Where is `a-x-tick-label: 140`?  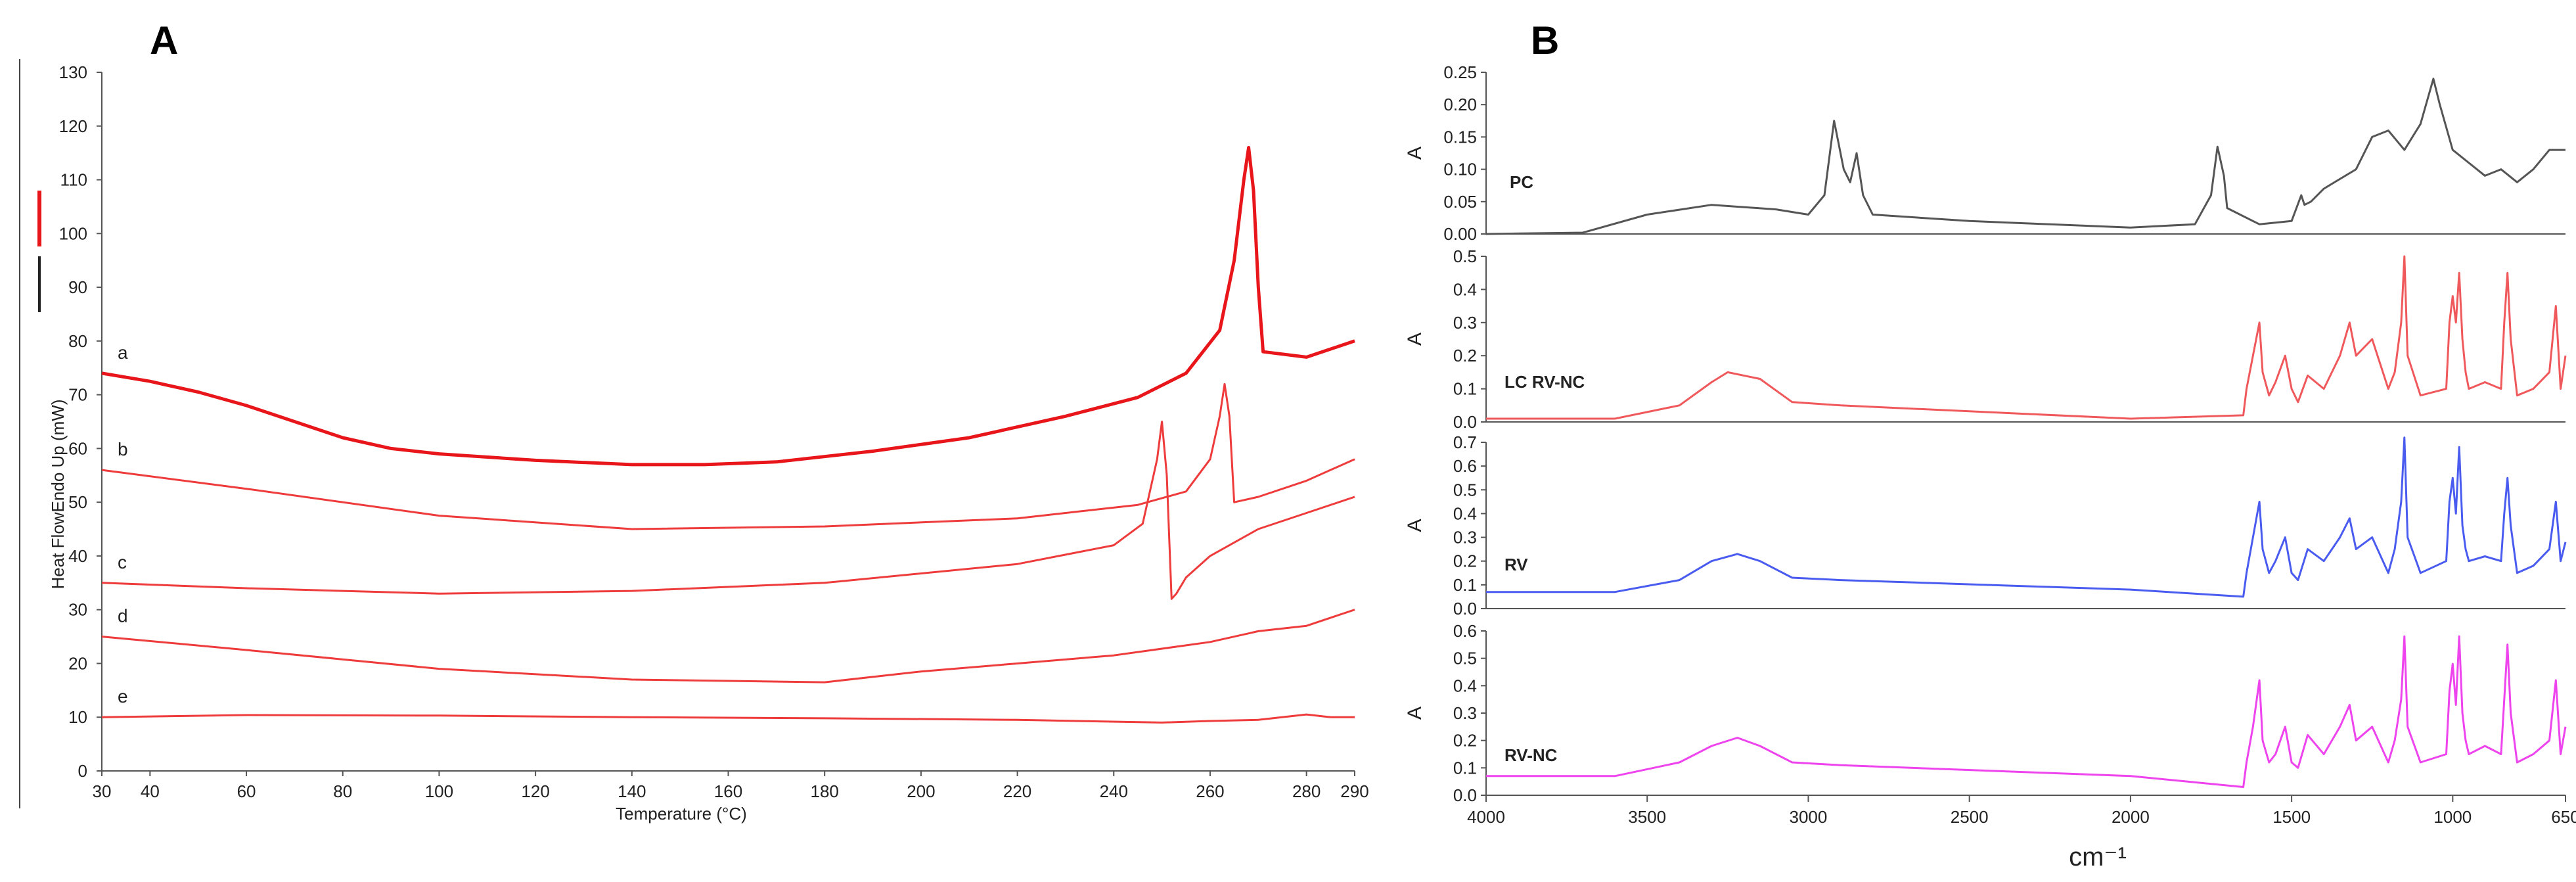 a-x-tick-label: 140 is located at coordinates (632, 791).